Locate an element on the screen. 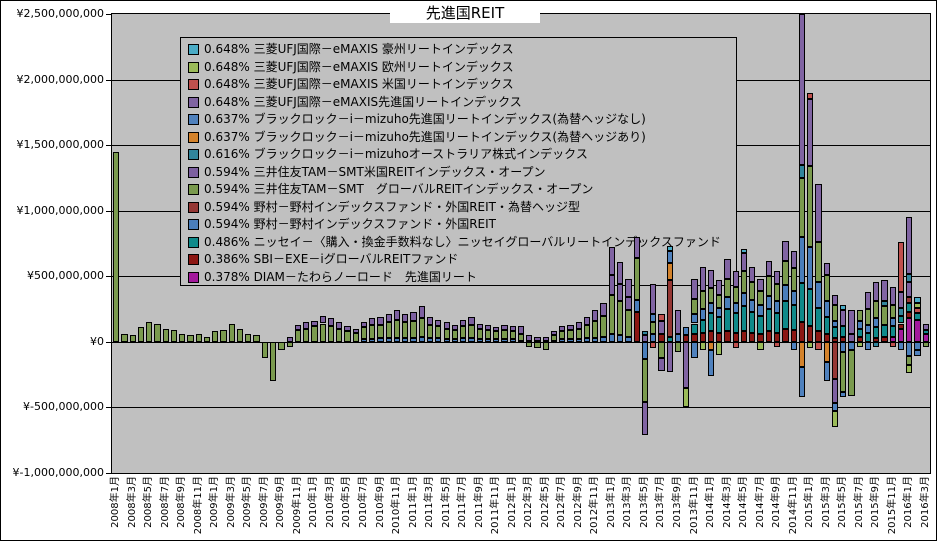 The width and height of the screenshot is (937, 541). legend-item: 0.648% 三菱UFJ国際－eMAXIS先進国リートインデックス is located at coordinates (462, 103).